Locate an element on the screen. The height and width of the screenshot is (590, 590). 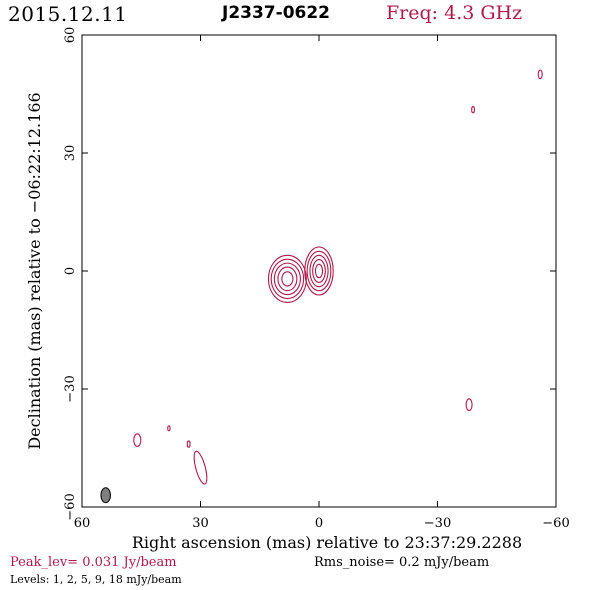
y-tick-label: 0 is located at coordinates (70, 271).